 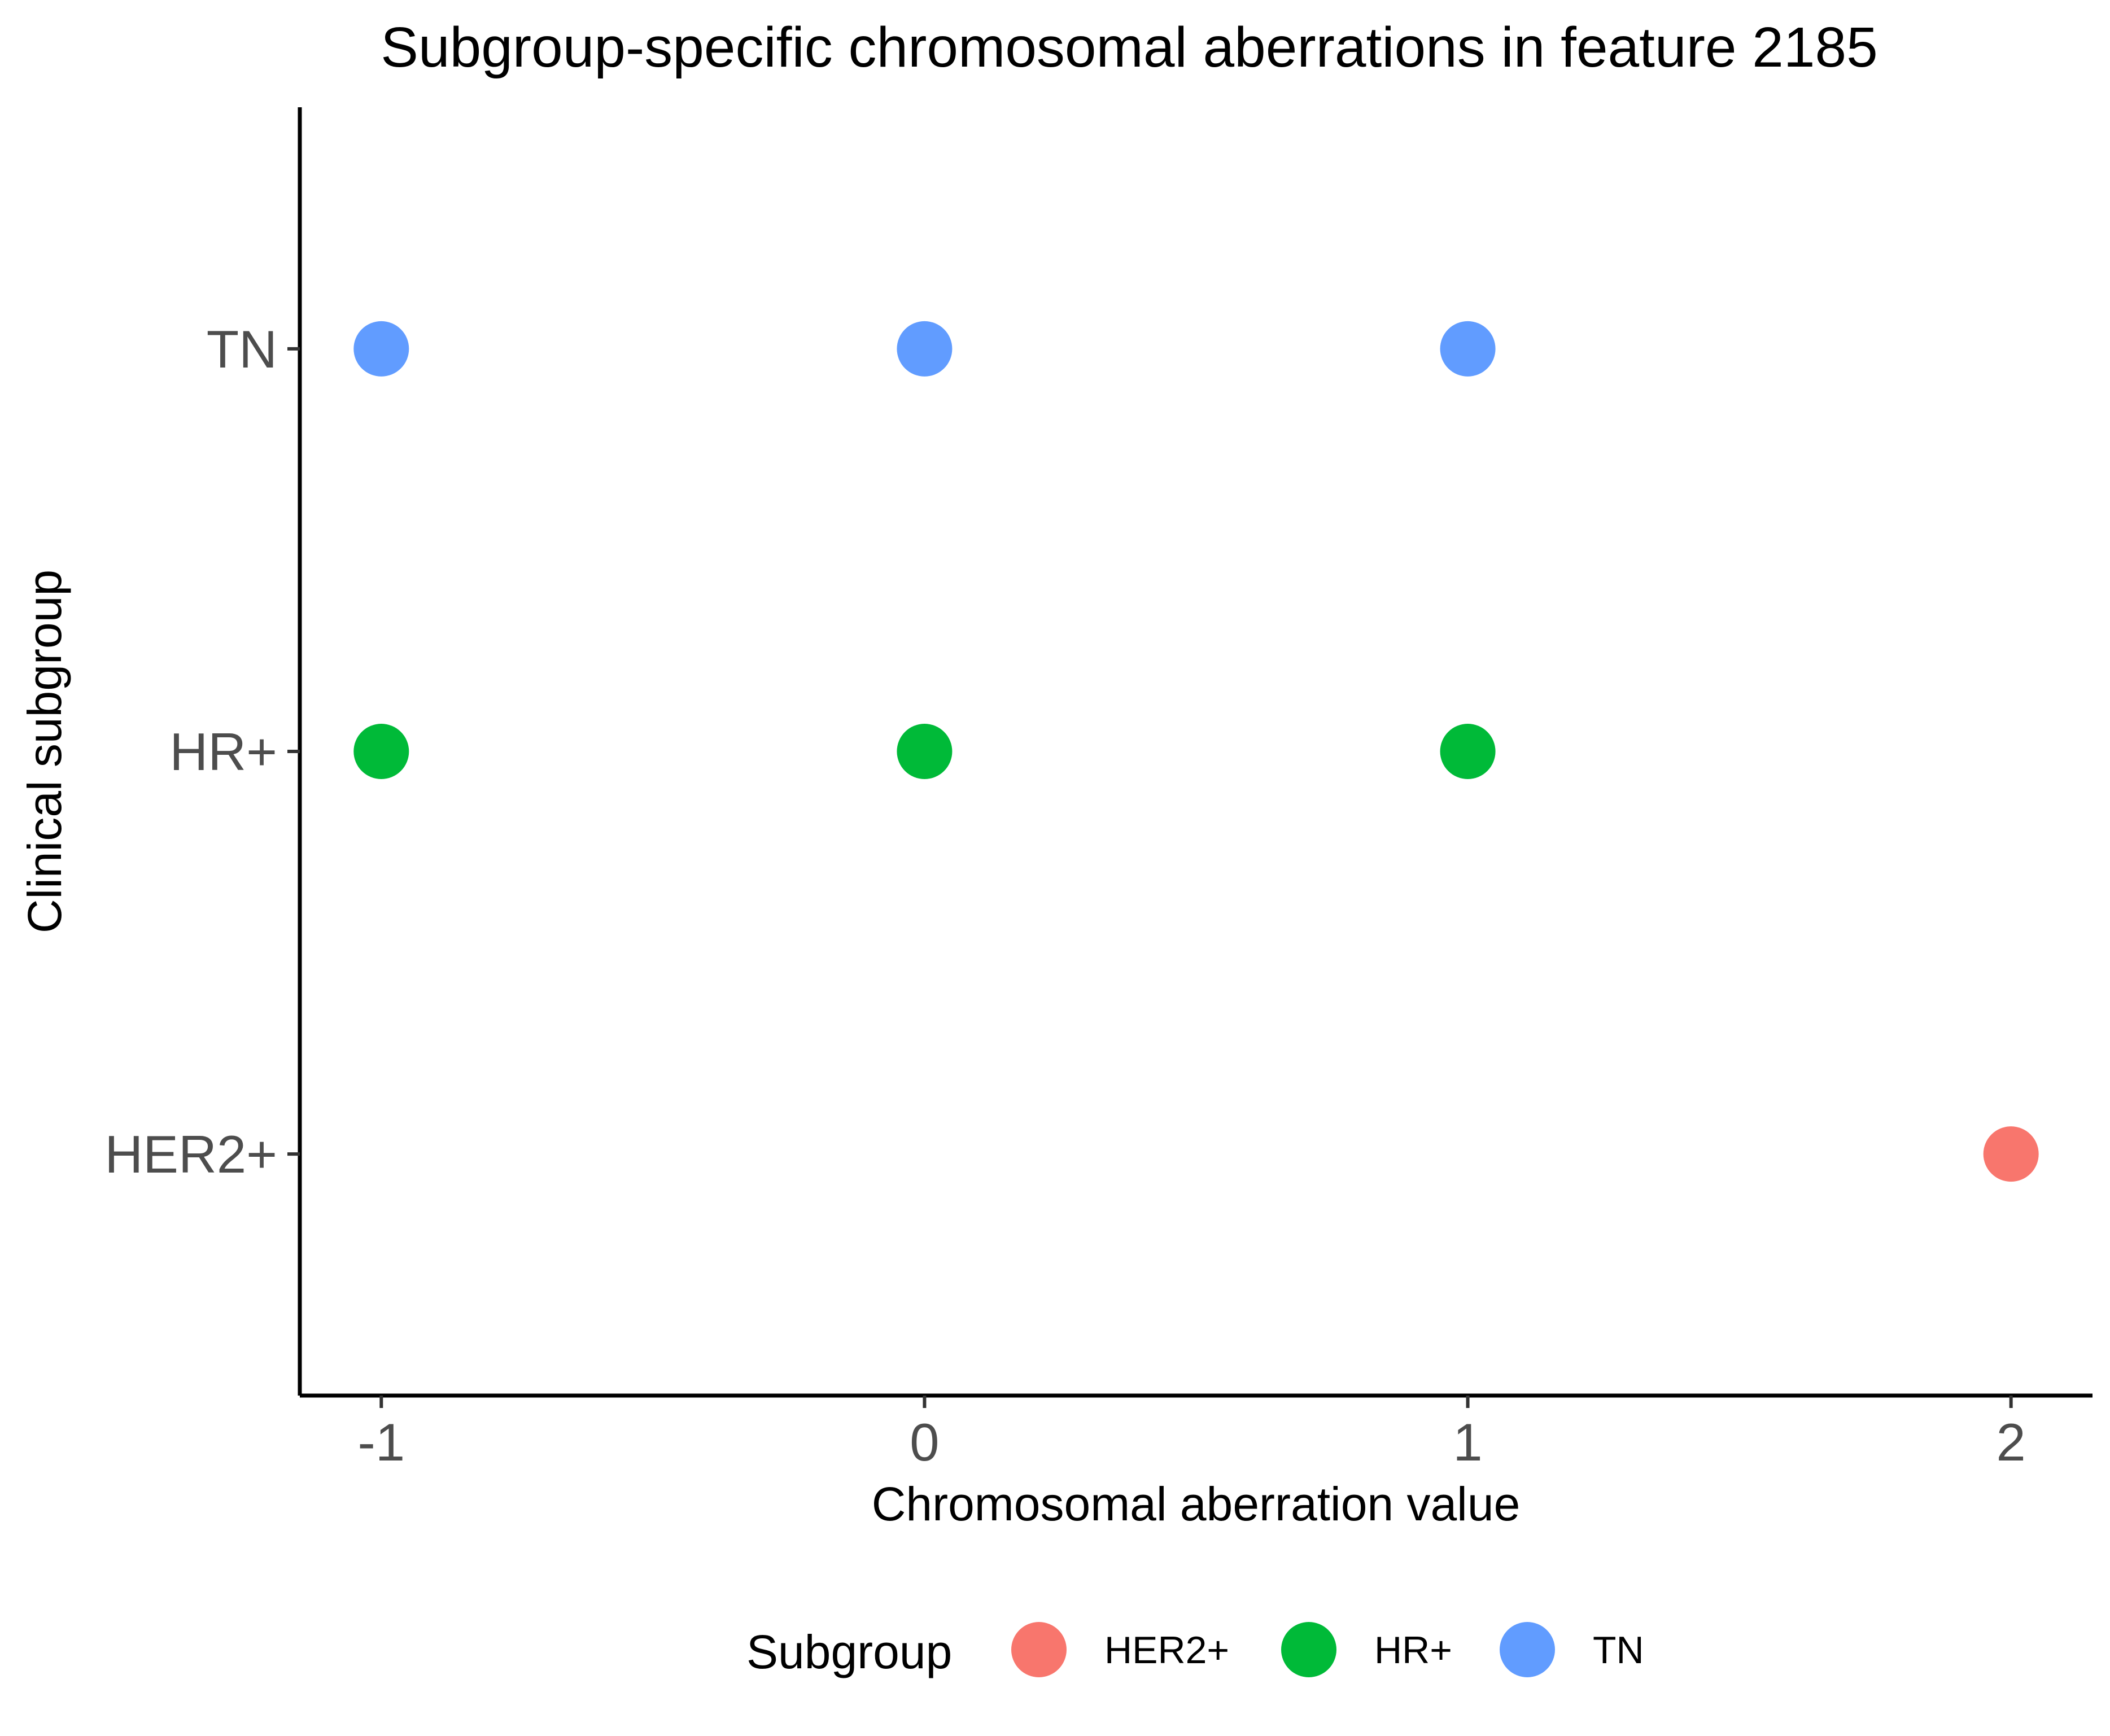 I want to click on legend: Subgroup HER2+ HR+ TN, so click(x=1195, y=1650).